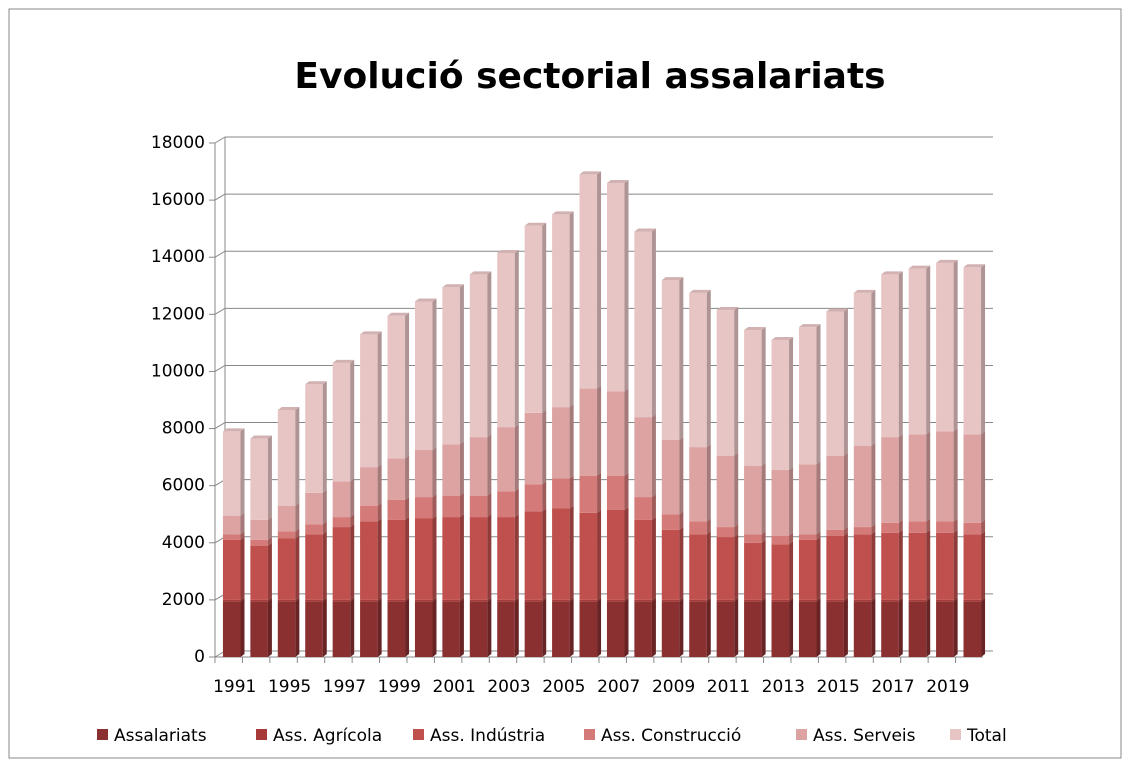  I want to click on x-tick-label: 2015, so click(838, 687).